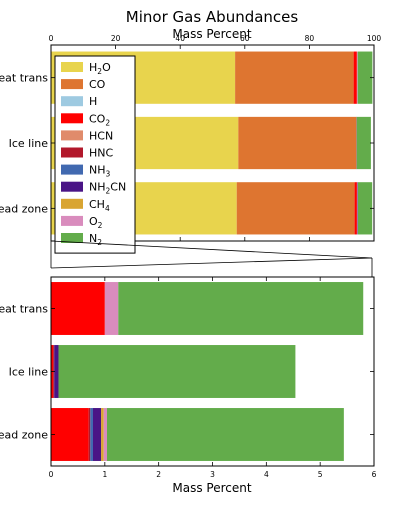 This screenshot has height=519, width=415. Describe the element at coordinates (116, 38) in the screenshot. I see `x-tick-label: 20` at that location.